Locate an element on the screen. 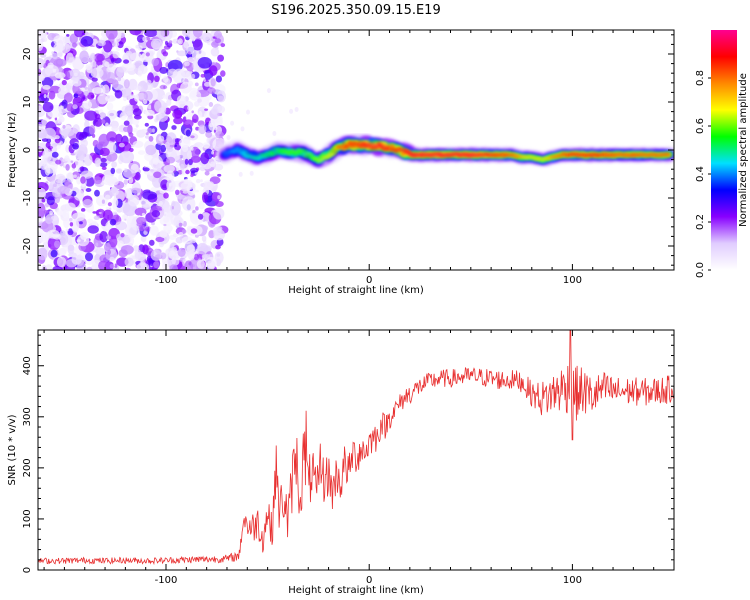 Image resolution: width=750 pixels, height=600 pixels. spectrogram-x-tick-label: 100 is located at coordinates (572, 280).